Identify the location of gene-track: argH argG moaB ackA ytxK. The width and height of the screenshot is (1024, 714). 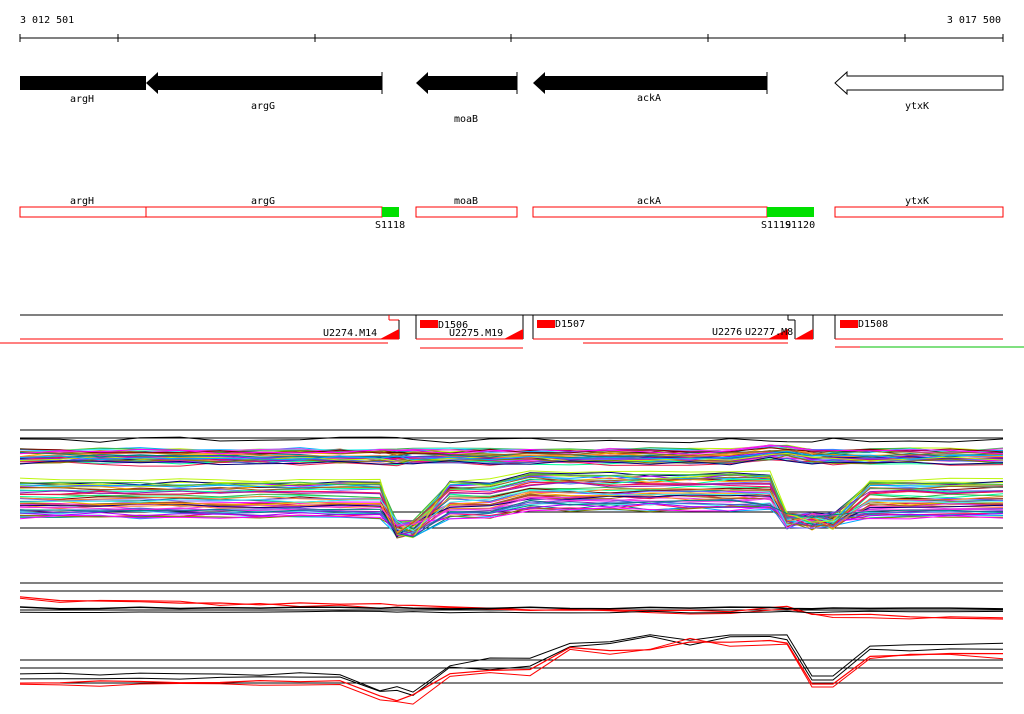
(512, 97).